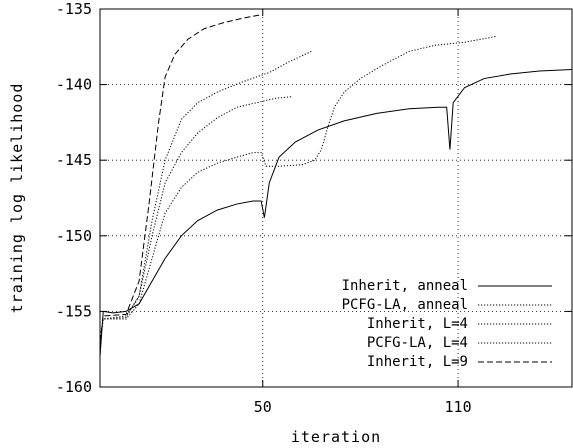 This screenshot has height=448, width=573. Describe the element at coordinates (405, 305) in the screenshot. I see `legend-label: PCFG-LA, anneal` at that location.